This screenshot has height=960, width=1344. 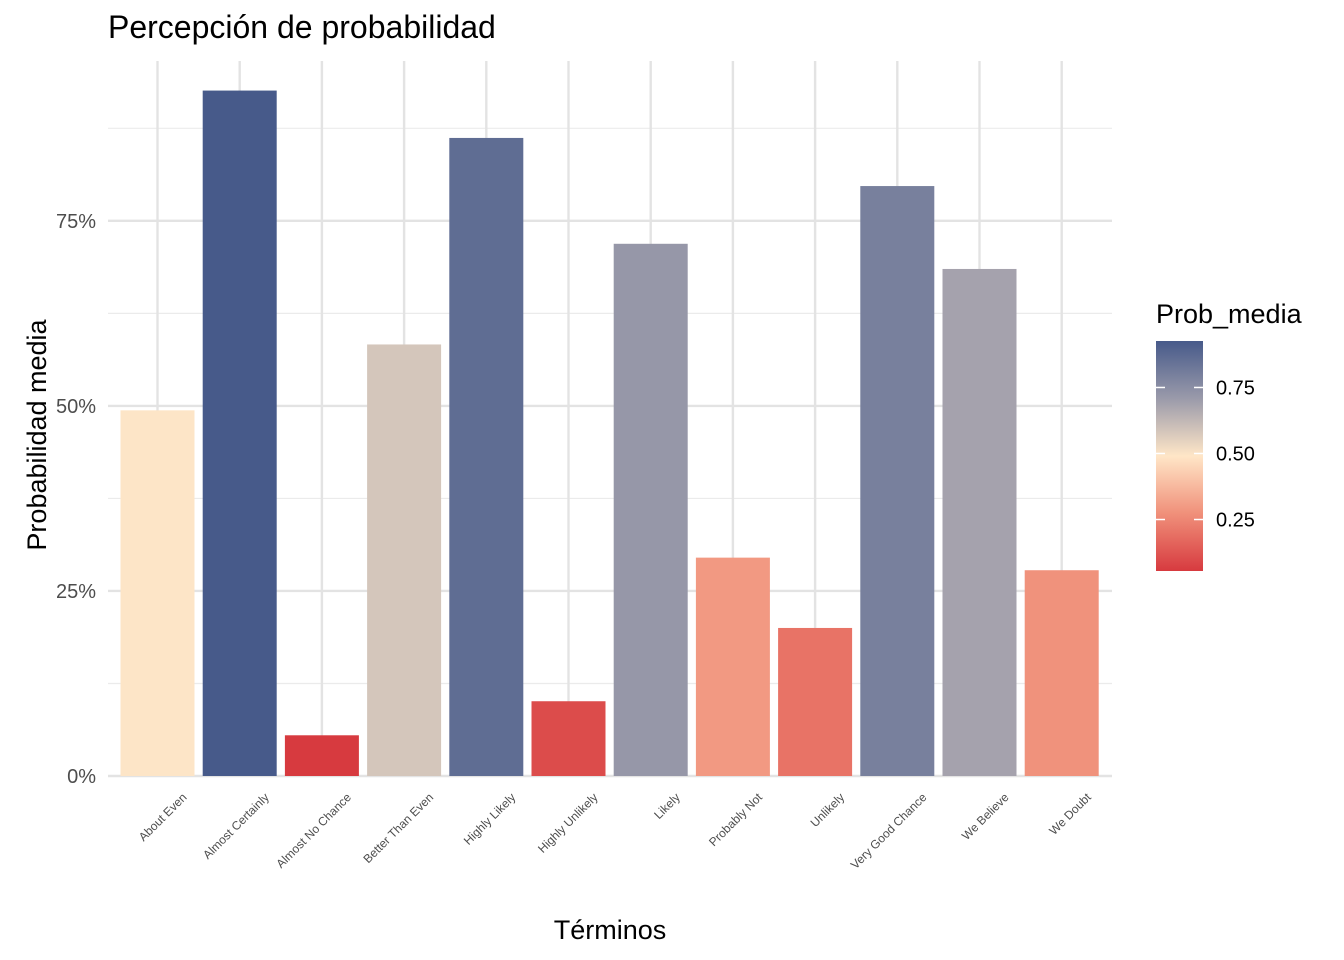 I want to click on legend-tick-label: 0.75, so click(x=1235, y=388).